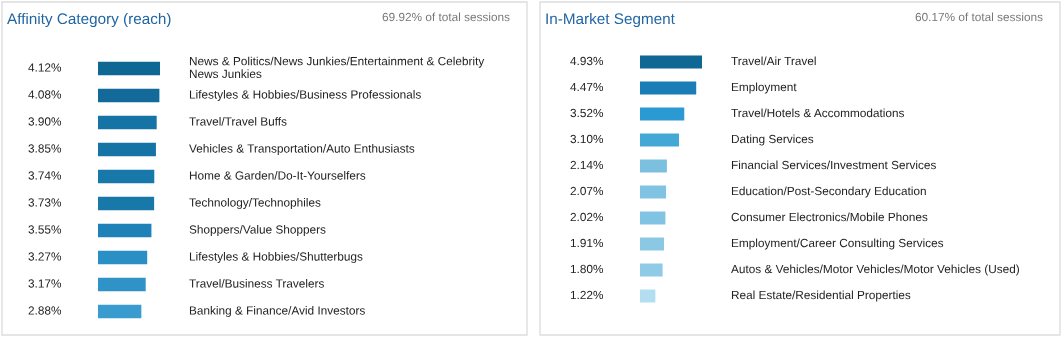 This screenshot has height=337, width=1062. Describe the element at coordinates (45, 121) in the screenshot. I see `data-label: 3.90%` at that location.